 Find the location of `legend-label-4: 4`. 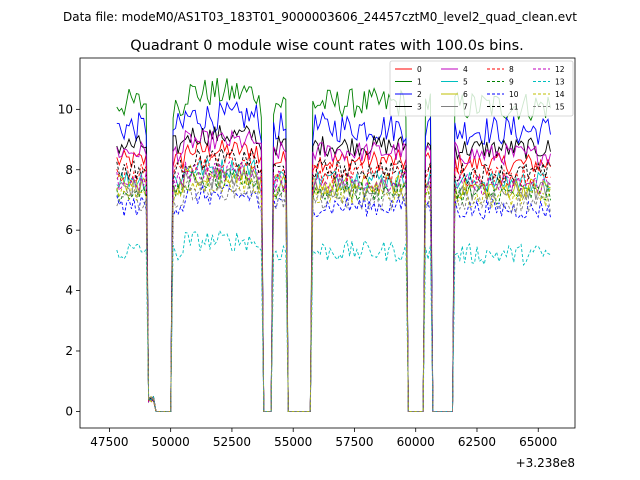

legend-label-4: 4 is located at coordinates (465, 69).